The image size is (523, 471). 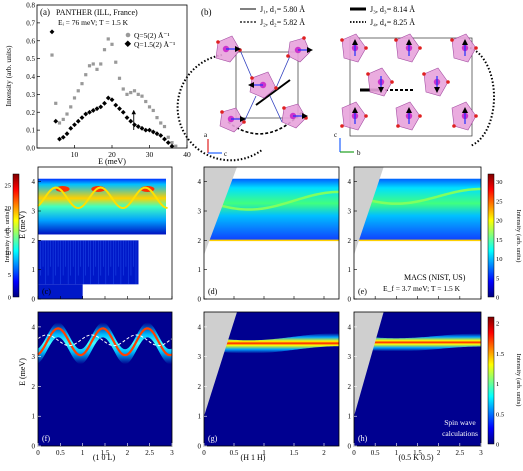 I want to click on legend-j3: J₃, d₃= 8.14 Å, so click(x=392, y=9).